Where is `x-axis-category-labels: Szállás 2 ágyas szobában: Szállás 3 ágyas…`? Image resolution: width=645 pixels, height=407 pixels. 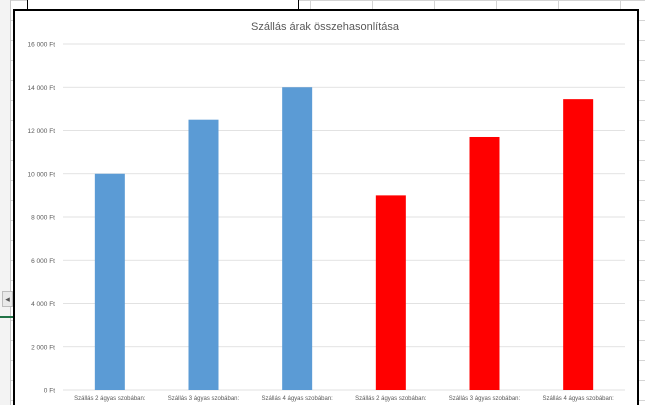 x-axis-category-labels: Szállás 2 ágyas szobában: Szállás 3 ágyas… is located at coordinates (344, 399).